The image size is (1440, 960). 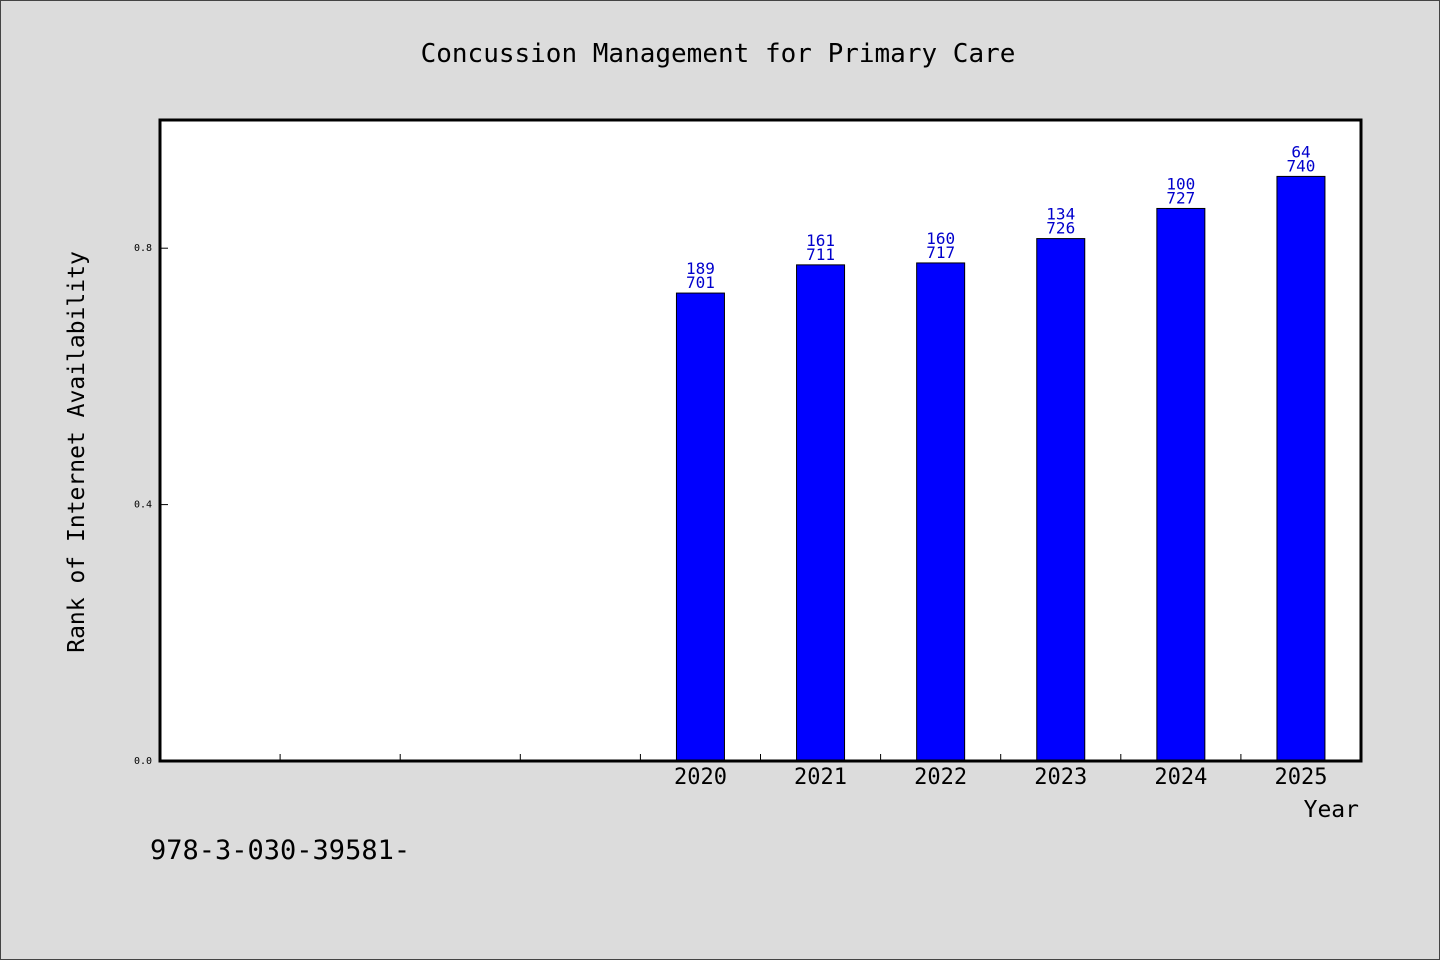 What do you see at coordinates (1300, 777) in the screenshot?
I see `x-tick-label: 2025` at bounding box center [1300, 777].